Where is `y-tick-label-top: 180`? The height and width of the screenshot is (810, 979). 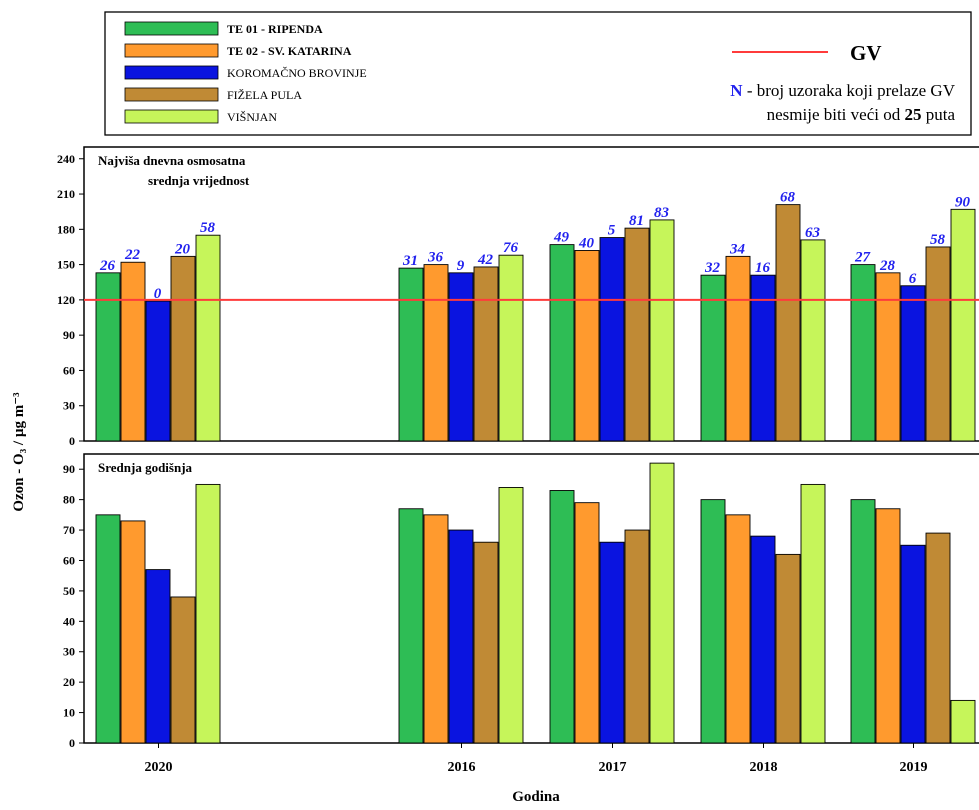
y-tick-label-top: 180 is located at coordinates (66, 229).